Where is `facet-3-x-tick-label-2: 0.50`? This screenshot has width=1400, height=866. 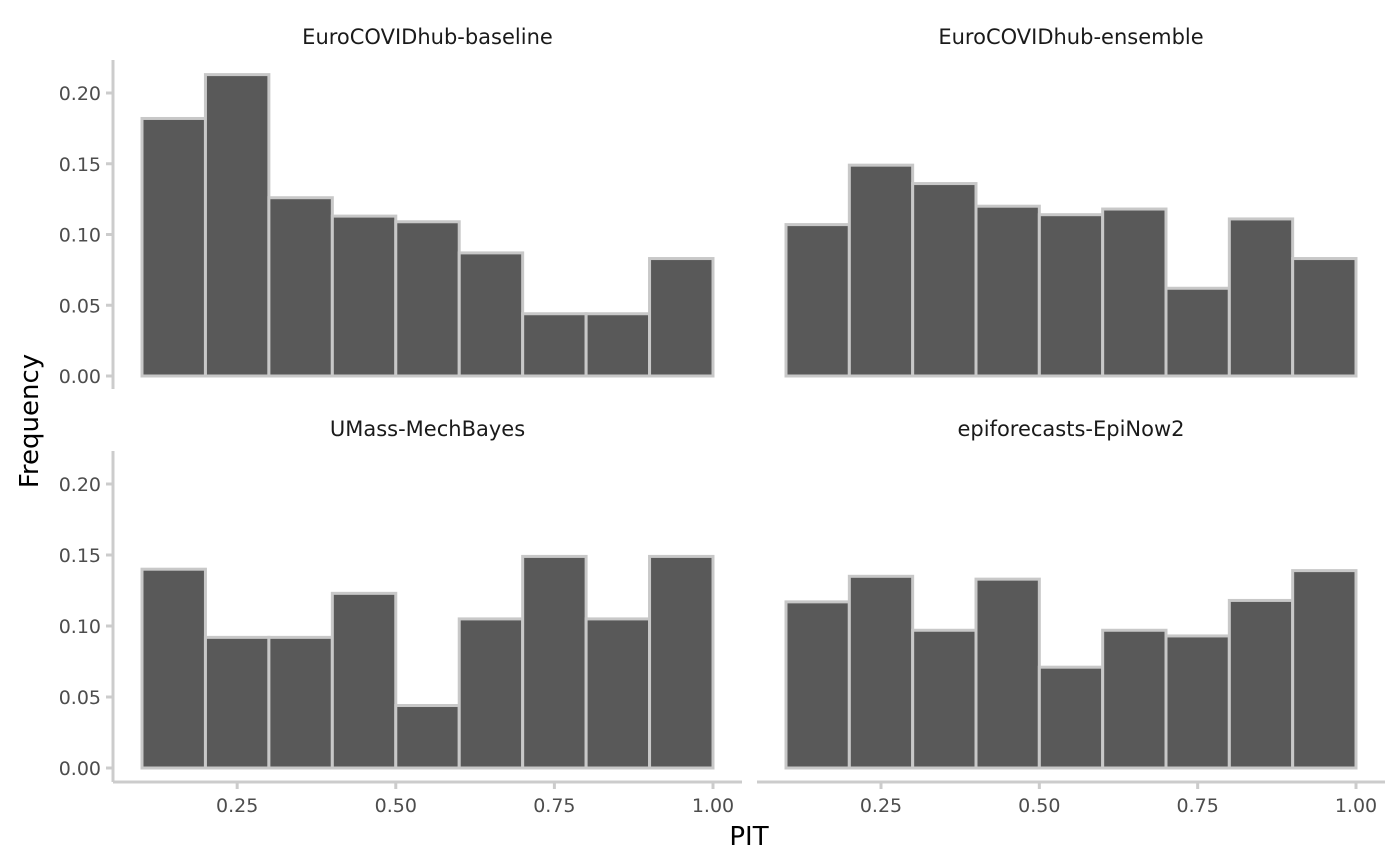 facet-3-x-tick-label-2: 0.50 is located at coordinates (396, 806).